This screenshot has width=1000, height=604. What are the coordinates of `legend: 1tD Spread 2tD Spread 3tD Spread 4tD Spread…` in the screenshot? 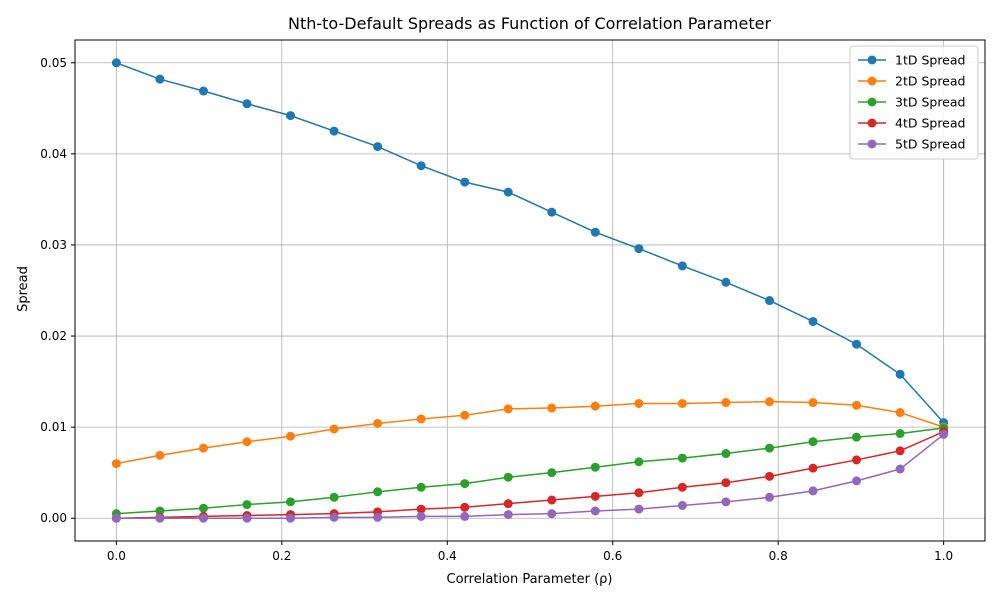 It's located at (914, 102).